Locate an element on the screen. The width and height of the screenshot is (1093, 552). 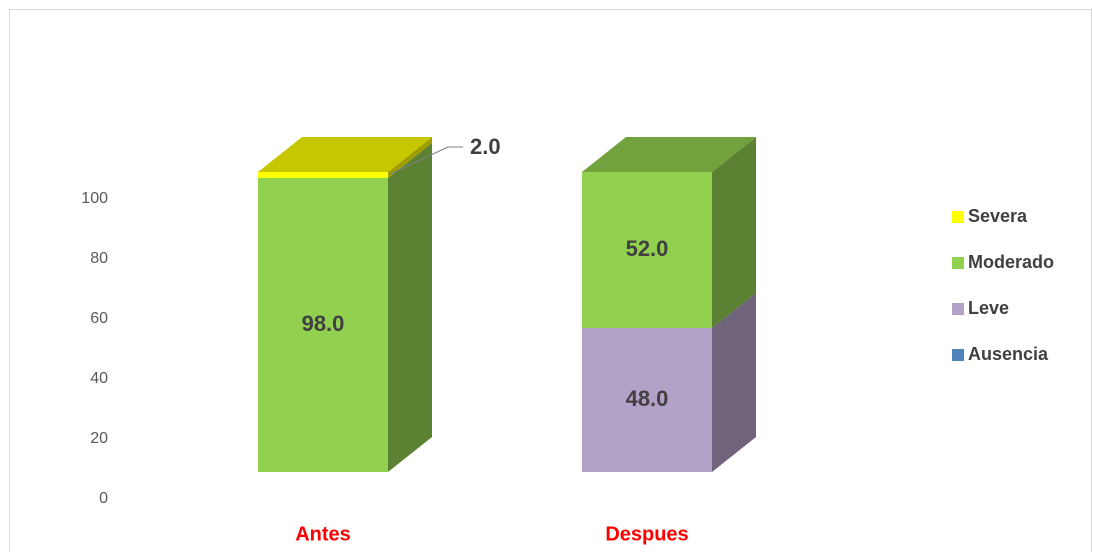
legend-label: Leve is located at coordinates (988, 308).